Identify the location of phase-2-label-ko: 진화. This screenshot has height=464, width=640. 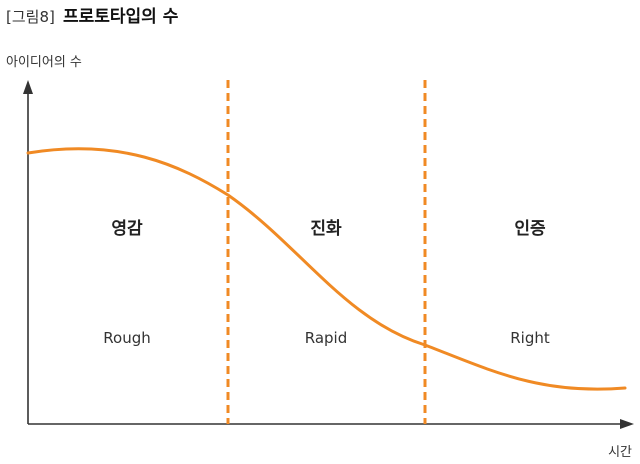
(326, 229).